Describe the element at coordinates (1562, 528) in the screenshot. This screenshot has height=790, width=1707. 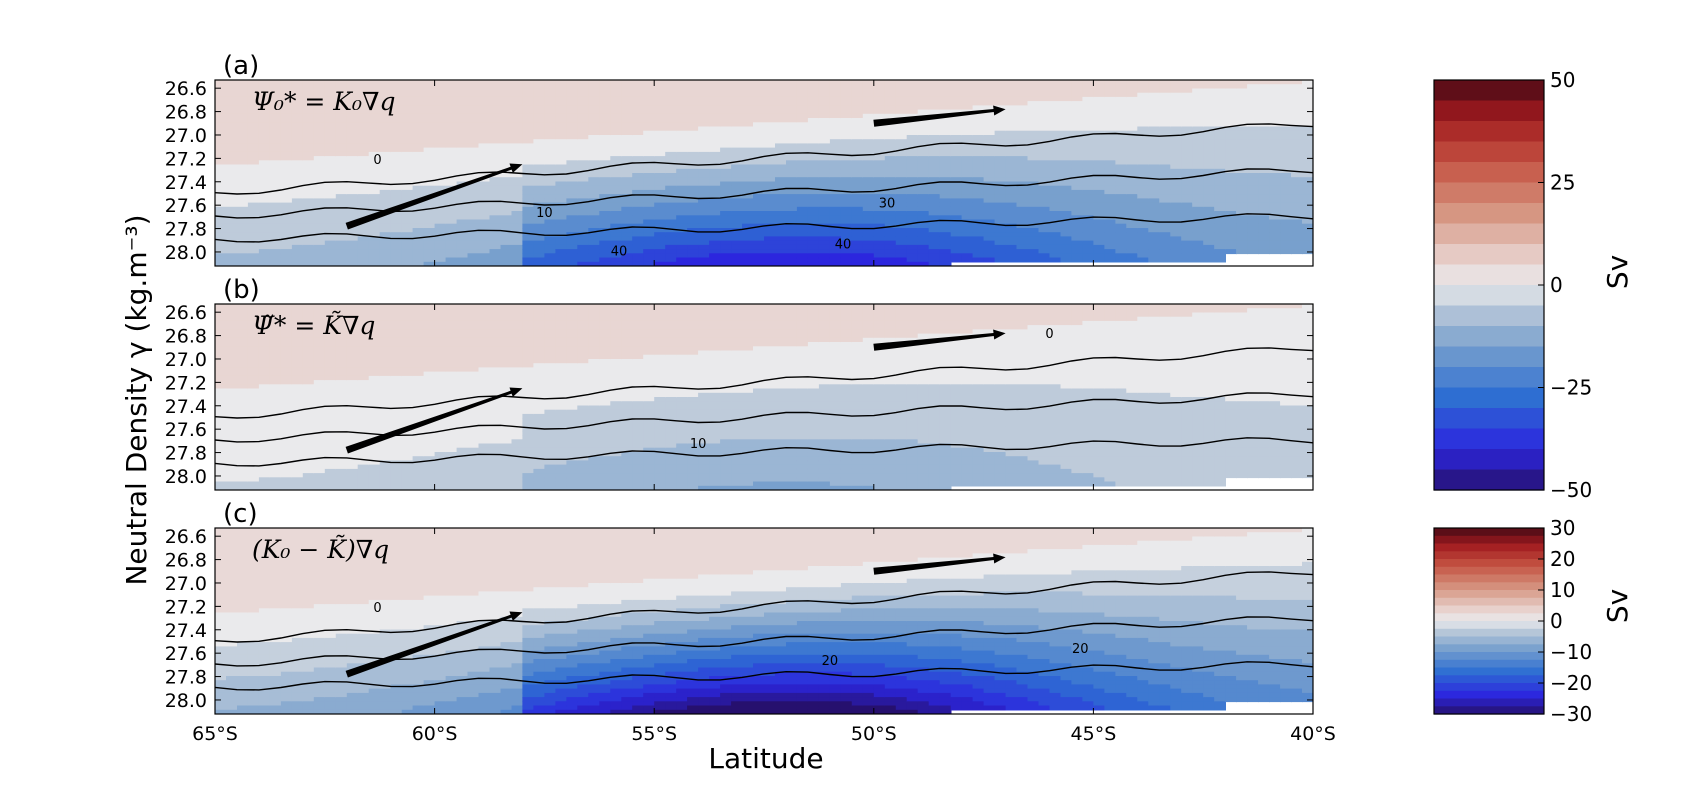
I see `colorbar-tick-label: 30` at that location.